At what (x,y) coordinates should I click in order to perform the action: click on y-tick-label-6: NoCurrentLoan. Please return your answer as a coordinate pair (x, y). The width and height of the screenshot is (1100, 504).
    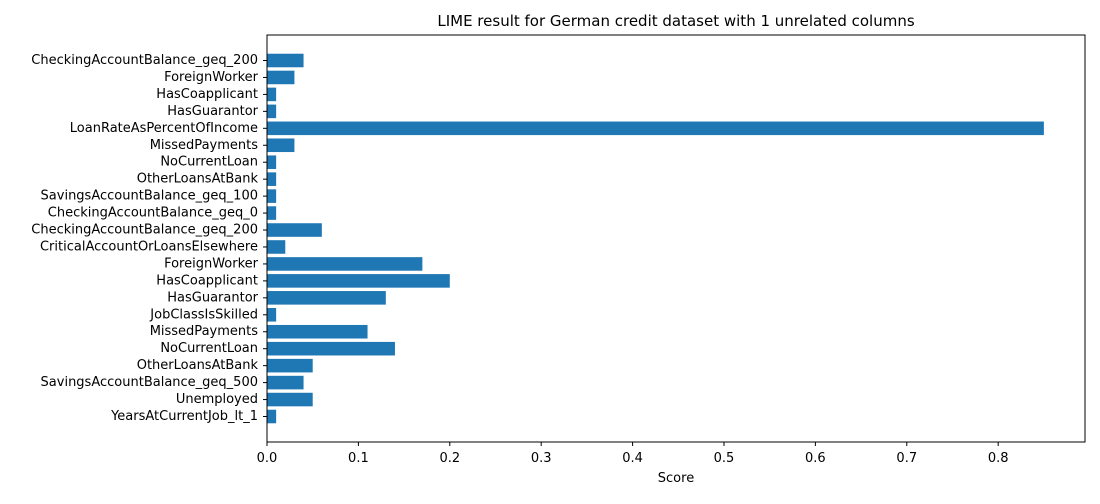
    Looking at the image, I should click on (209, 162).